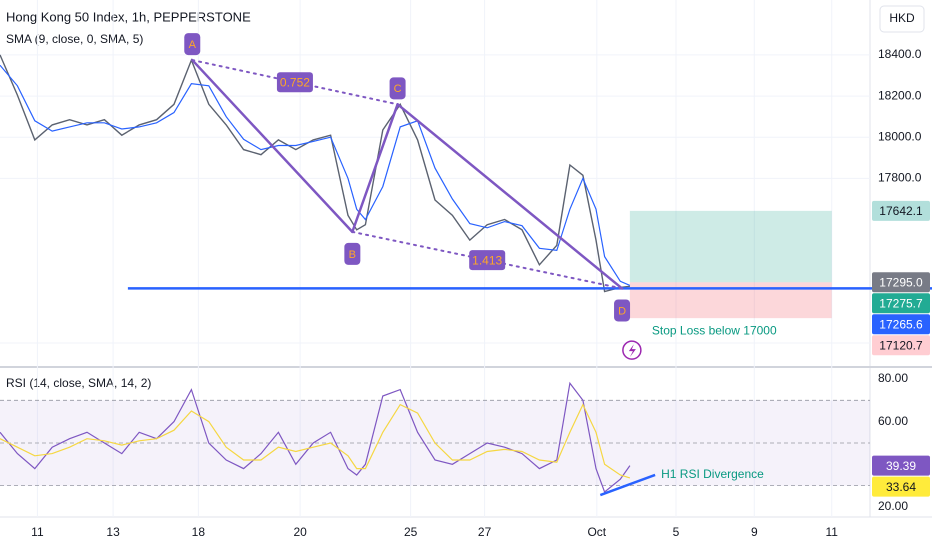  What do you see at coordinates (893, 506) in the screenshot?
I see `y-tick-label: 20.00` at bounding box center [893, 506].